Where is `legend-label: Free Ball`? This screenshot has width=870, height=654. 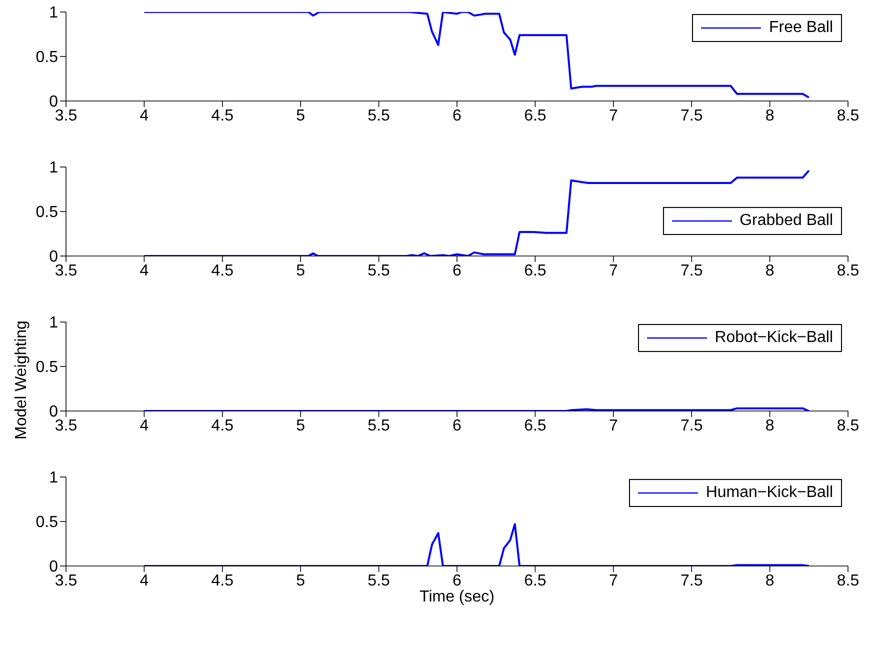
legend-label: Free Ball is located at coordinates (800, 28).